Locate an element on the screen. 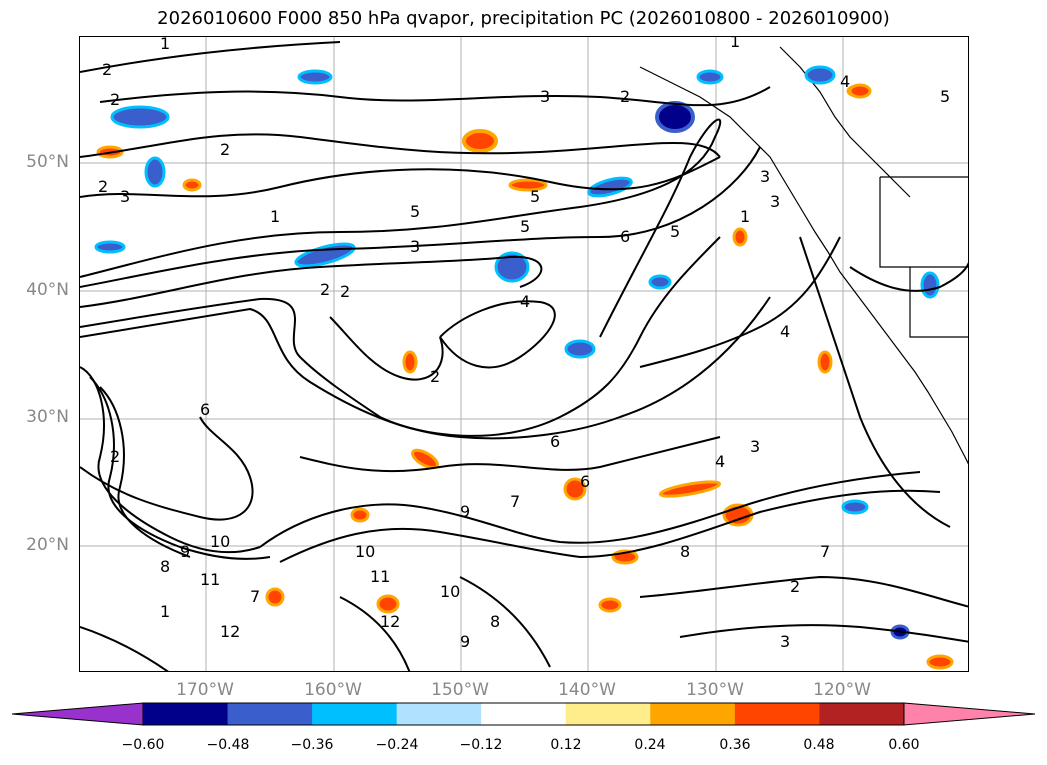 The height and width of the screenshot is (765, 1047). colorbar-extend-min is located at coordinates (77, 714).